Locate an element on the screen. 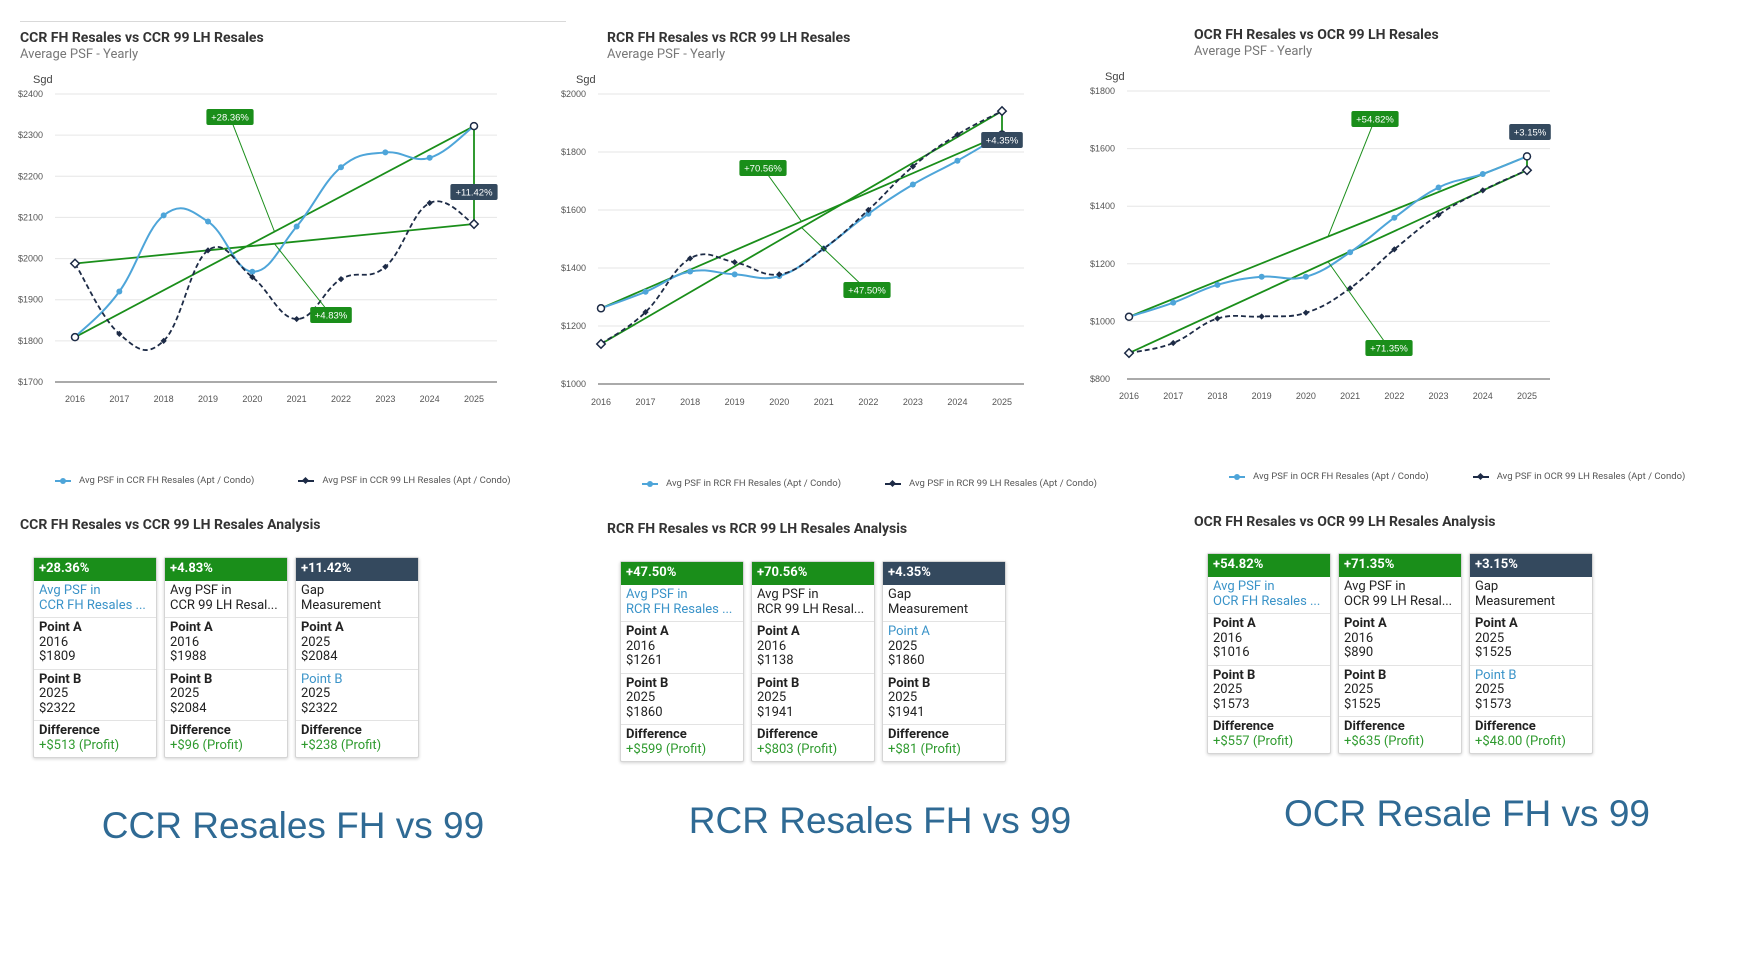 Image resolution: width=1760 pixels, height=976 pixels. difference-value: +$557 (Profit) is located at coordinates (1253, 741).